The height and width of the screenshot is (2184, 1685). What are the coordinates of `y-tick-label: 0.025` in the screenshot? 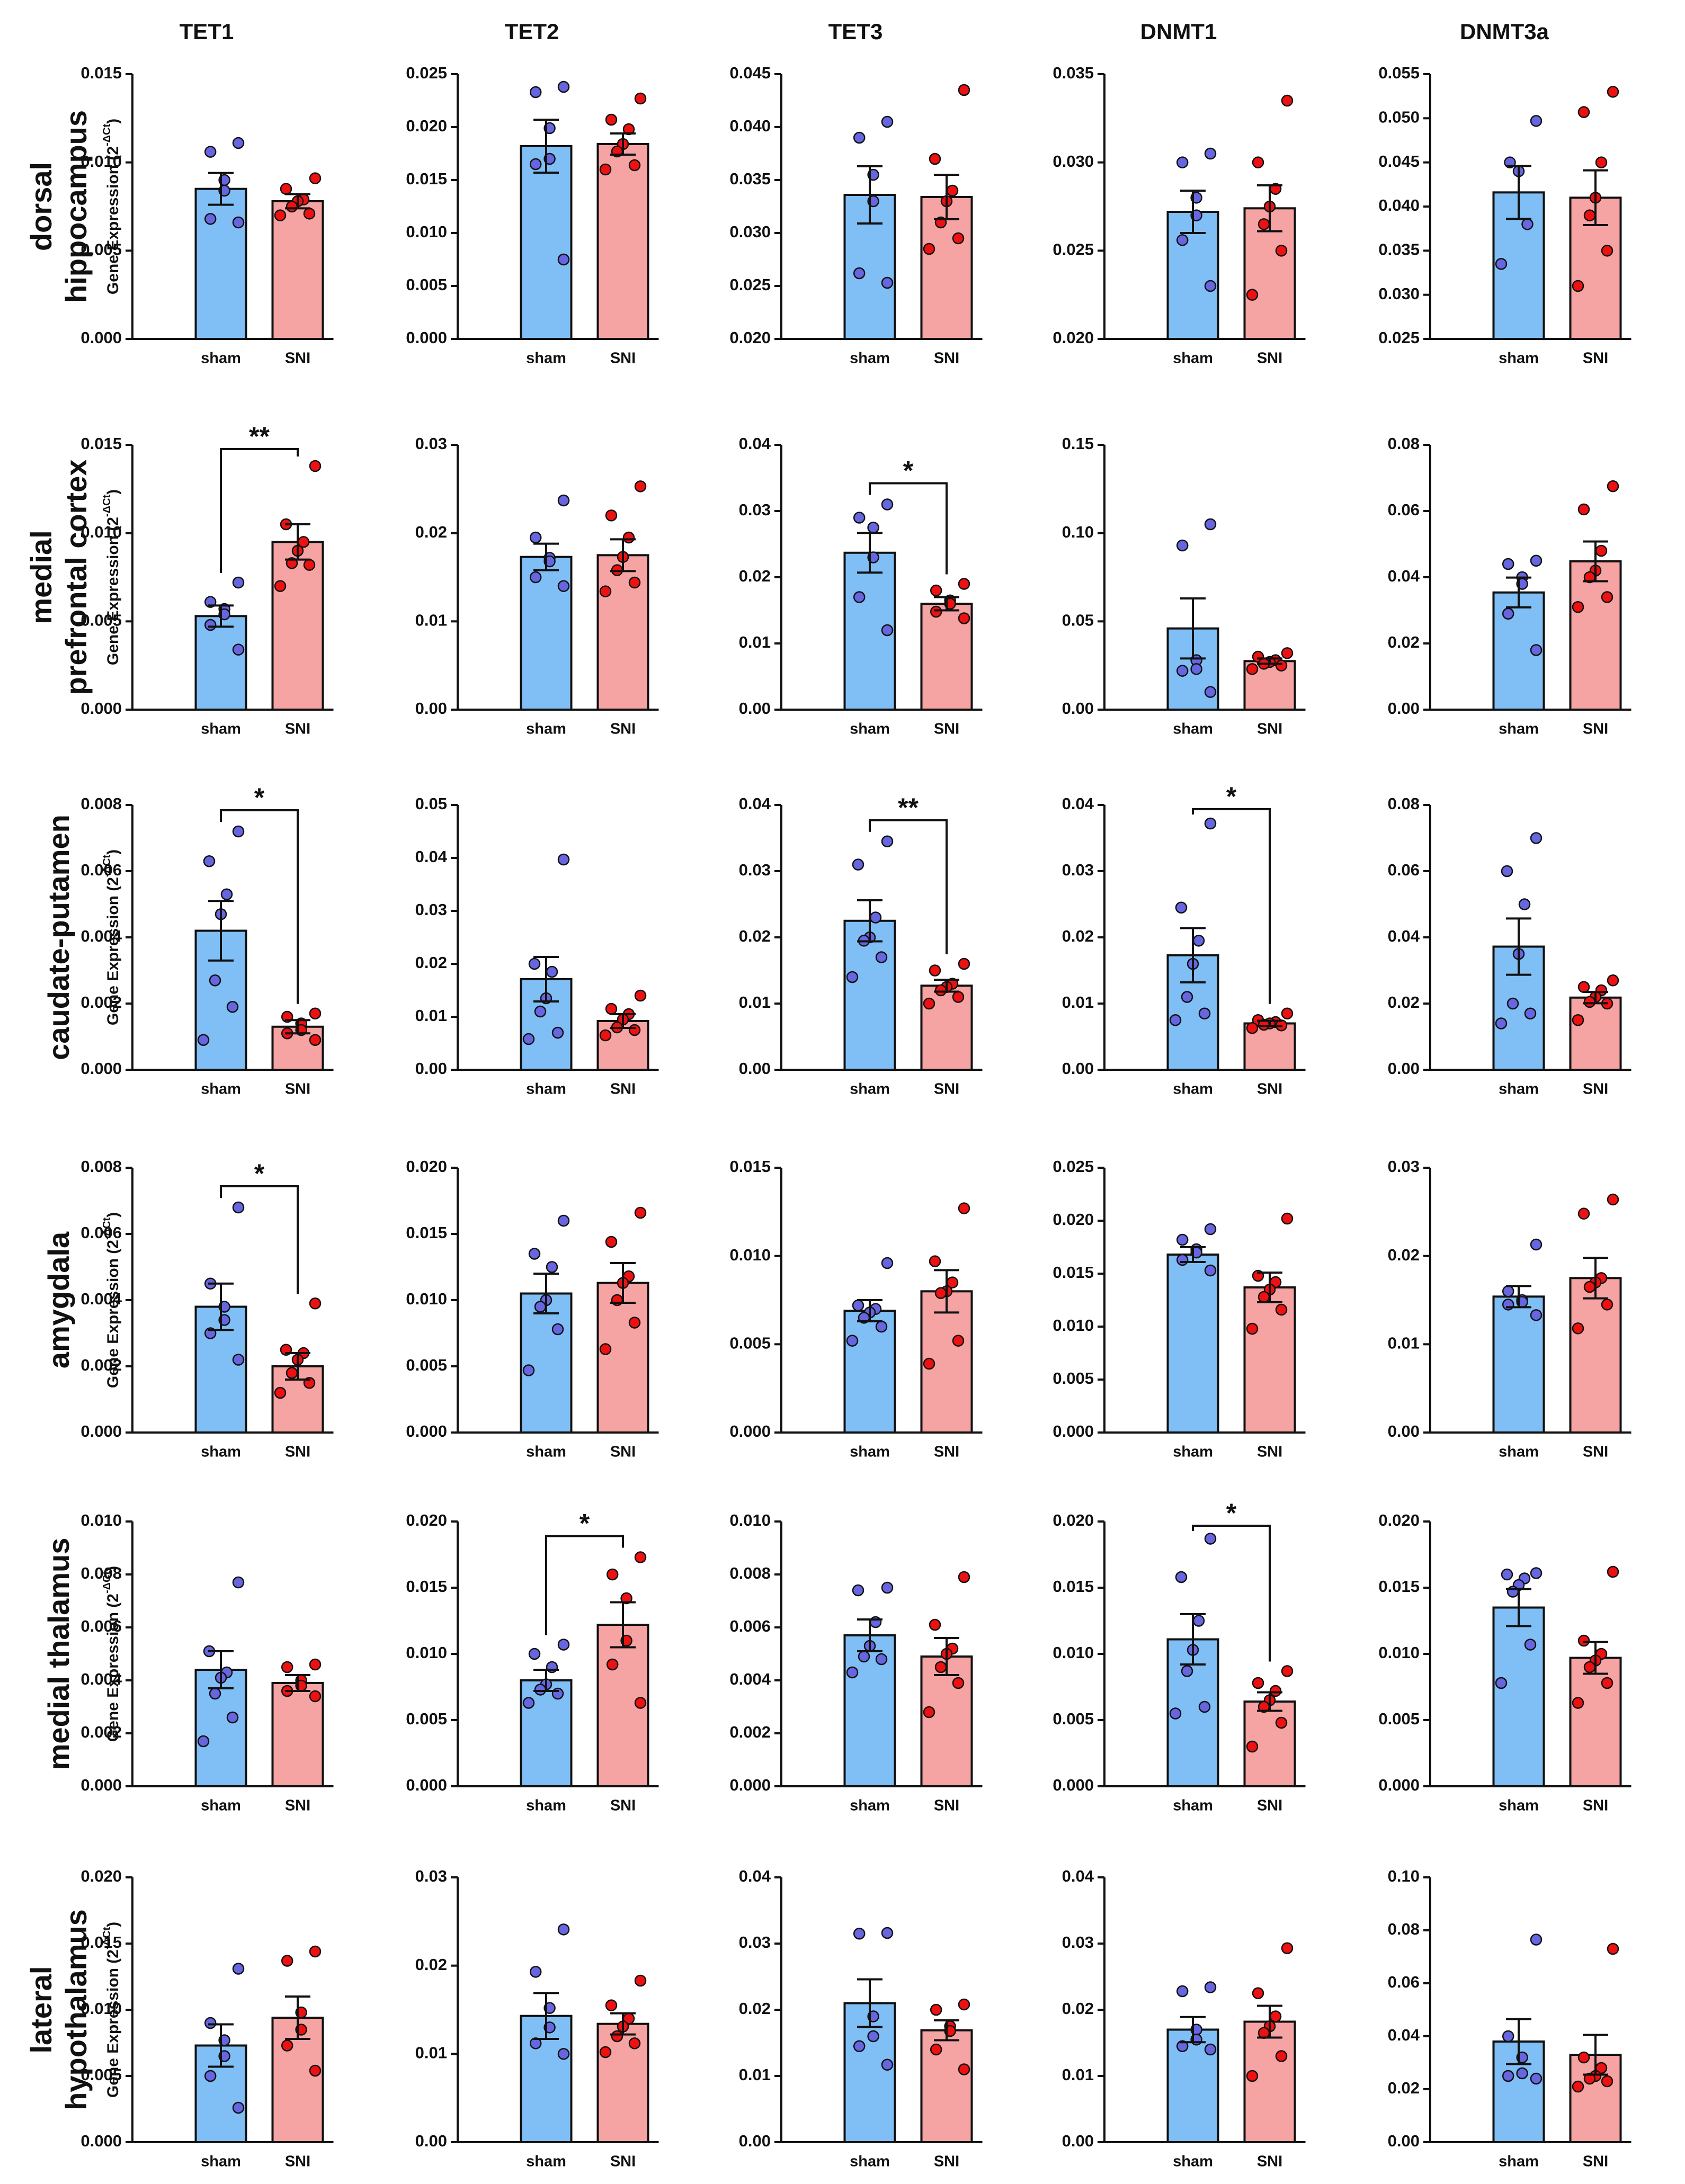 It's located at (1399, 337).